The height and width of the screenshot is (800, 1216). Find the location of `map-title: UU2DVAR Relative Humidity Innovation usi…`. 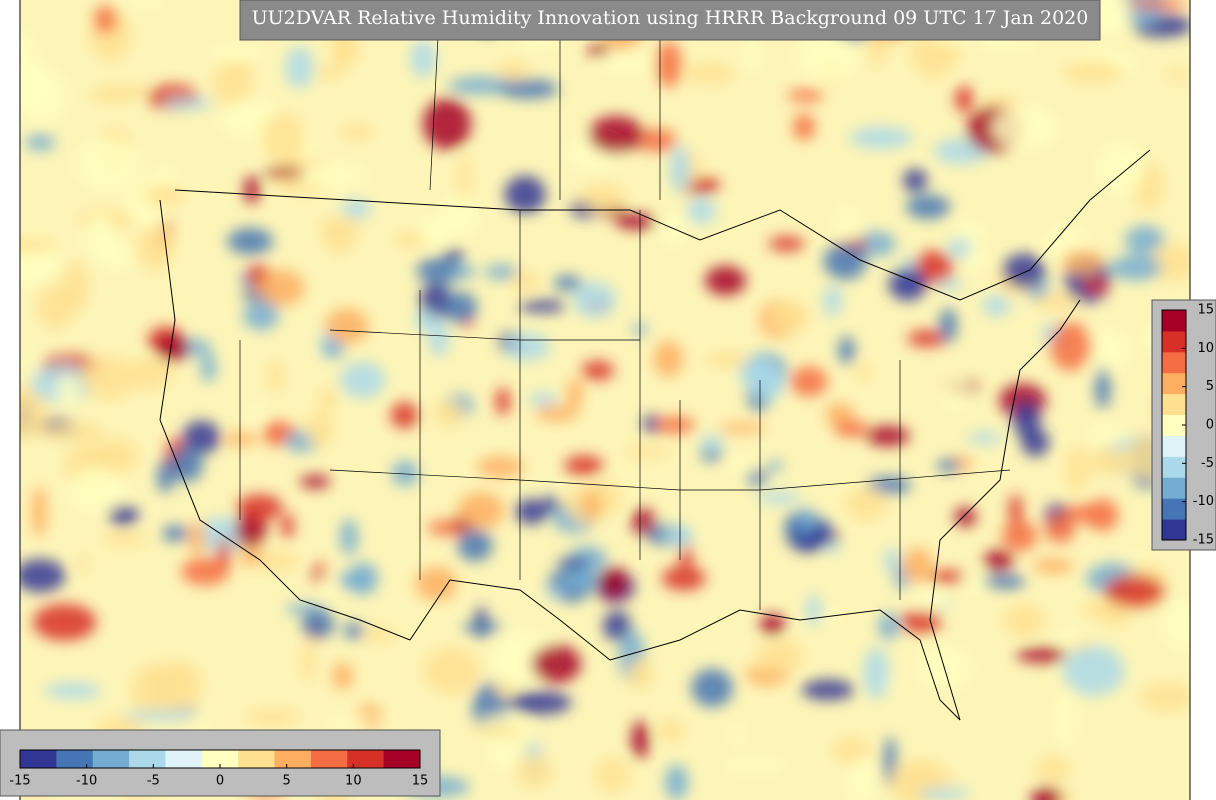

map-title: UU2DVAR Relative Humidity Innovation usi… is located at coordinates (670, 18).